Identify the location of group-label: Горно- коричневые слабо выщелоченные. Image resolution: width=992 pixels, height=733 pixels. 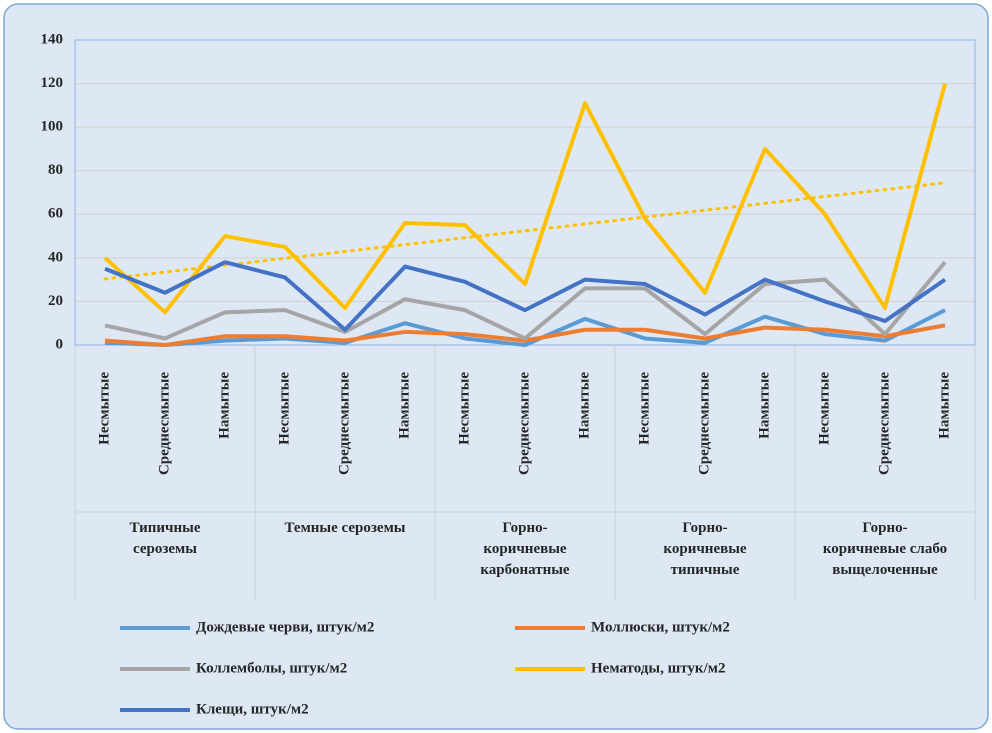
(885, 549).